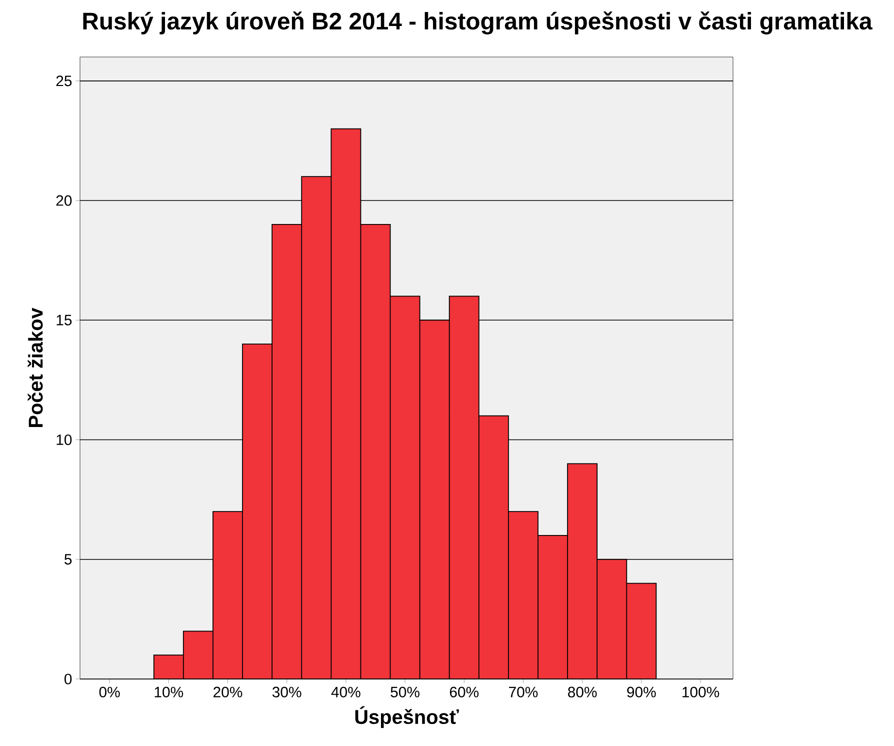  I want to click on y-tick-label: 25, so click(64, 81).